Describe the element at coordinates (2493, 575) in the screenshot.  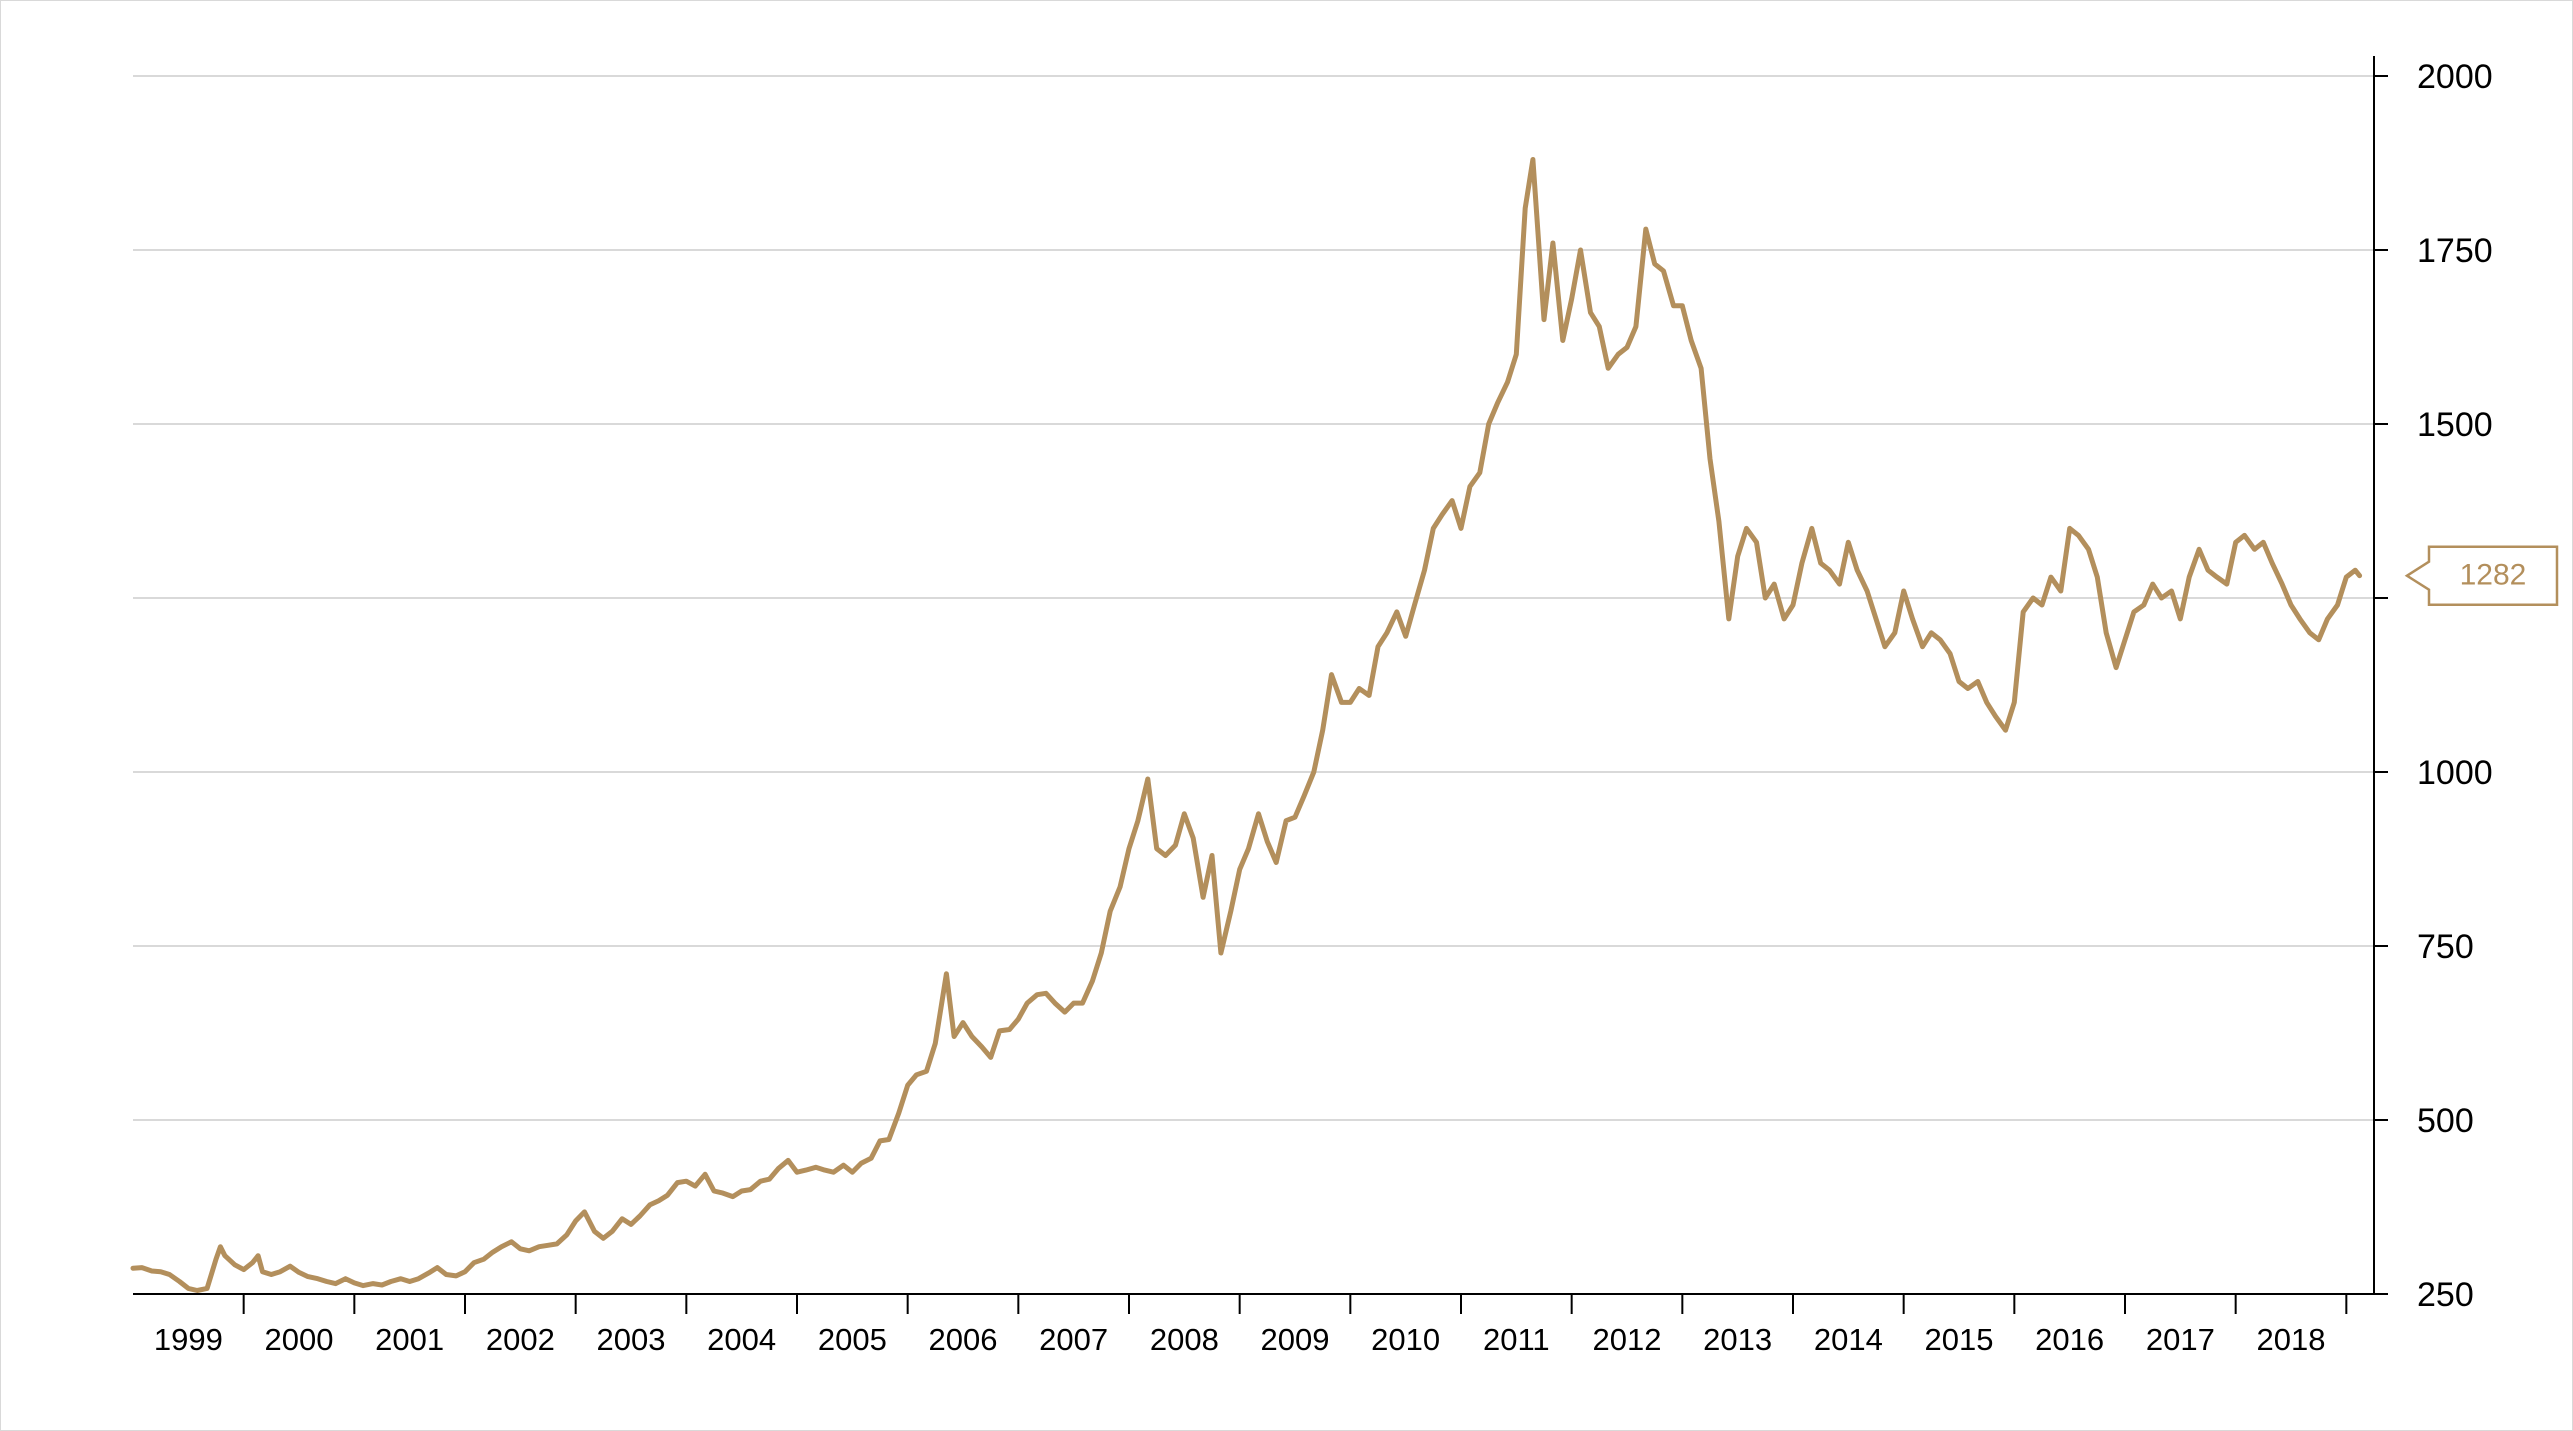
I see `last-value-label: 1282` at that location.